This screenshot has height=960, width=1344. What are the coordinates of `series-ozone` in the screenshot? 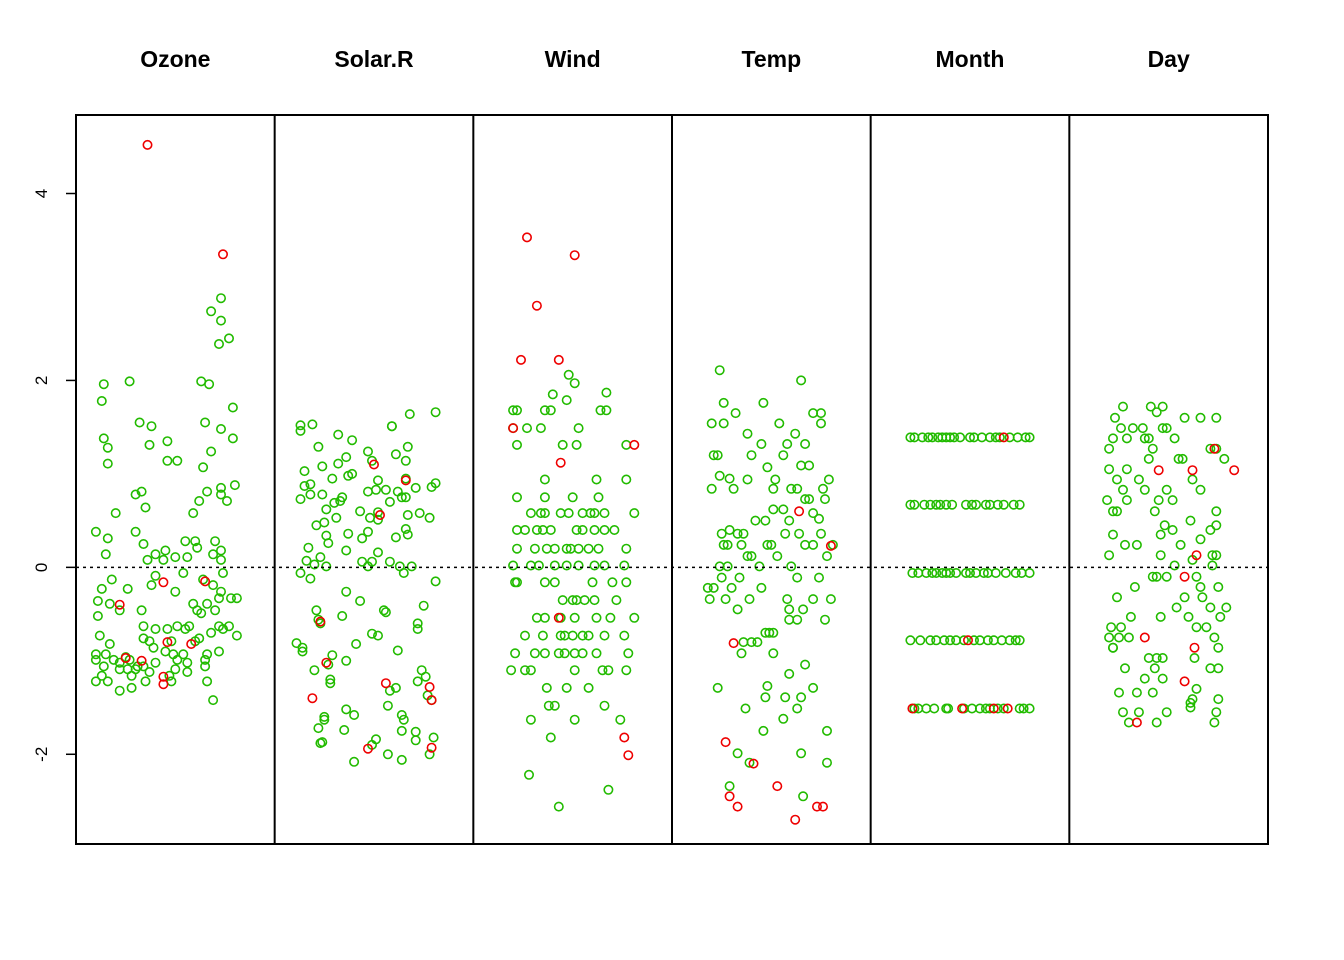 It's located at (166, 422).